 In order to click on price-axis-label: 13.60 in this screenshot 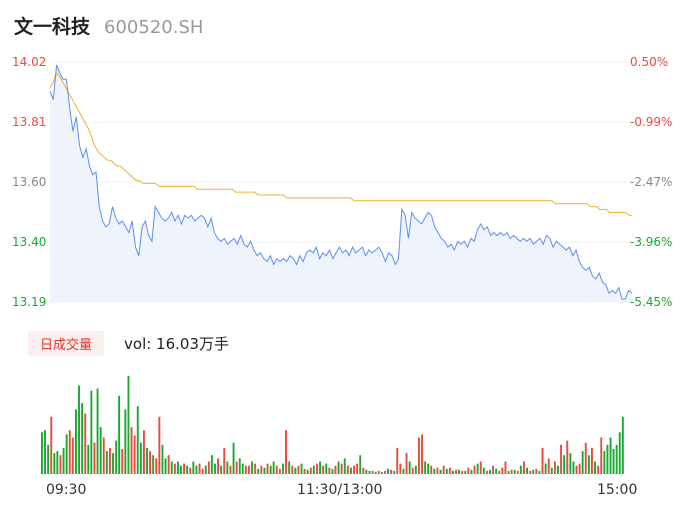, I will do `click(29, 182)`.